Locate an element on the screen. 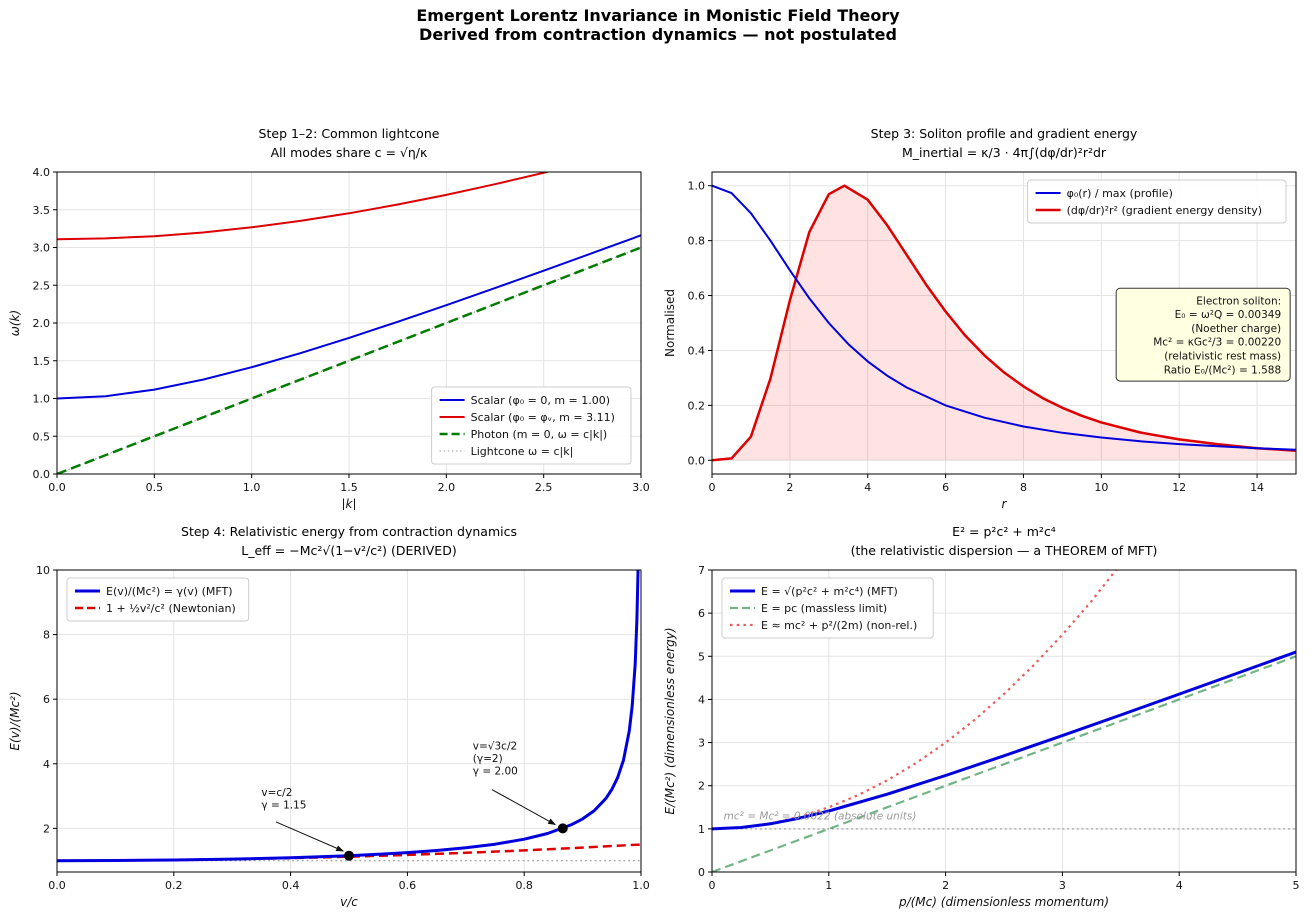 Image resolution: width=1316 pixels, height=924 pixels. annotation-text: (γ=2) is located at coordinates (488, 759).